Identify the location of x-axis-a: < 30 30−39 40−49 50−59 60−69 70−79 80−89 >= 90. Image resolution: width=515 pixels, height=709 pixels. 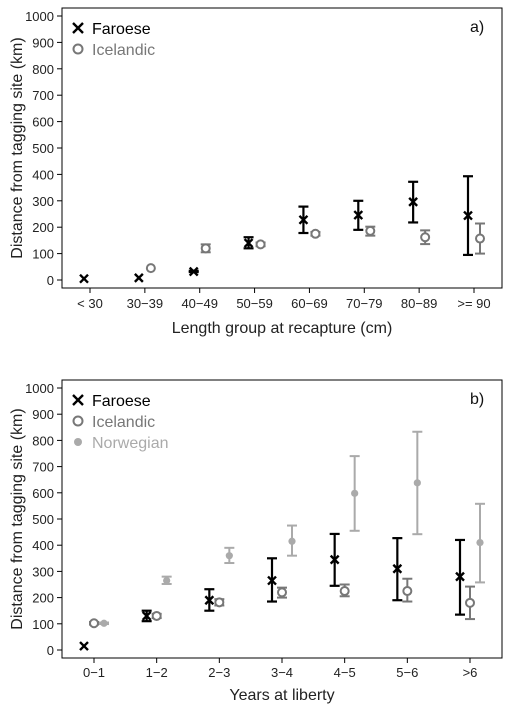
(284, 299).